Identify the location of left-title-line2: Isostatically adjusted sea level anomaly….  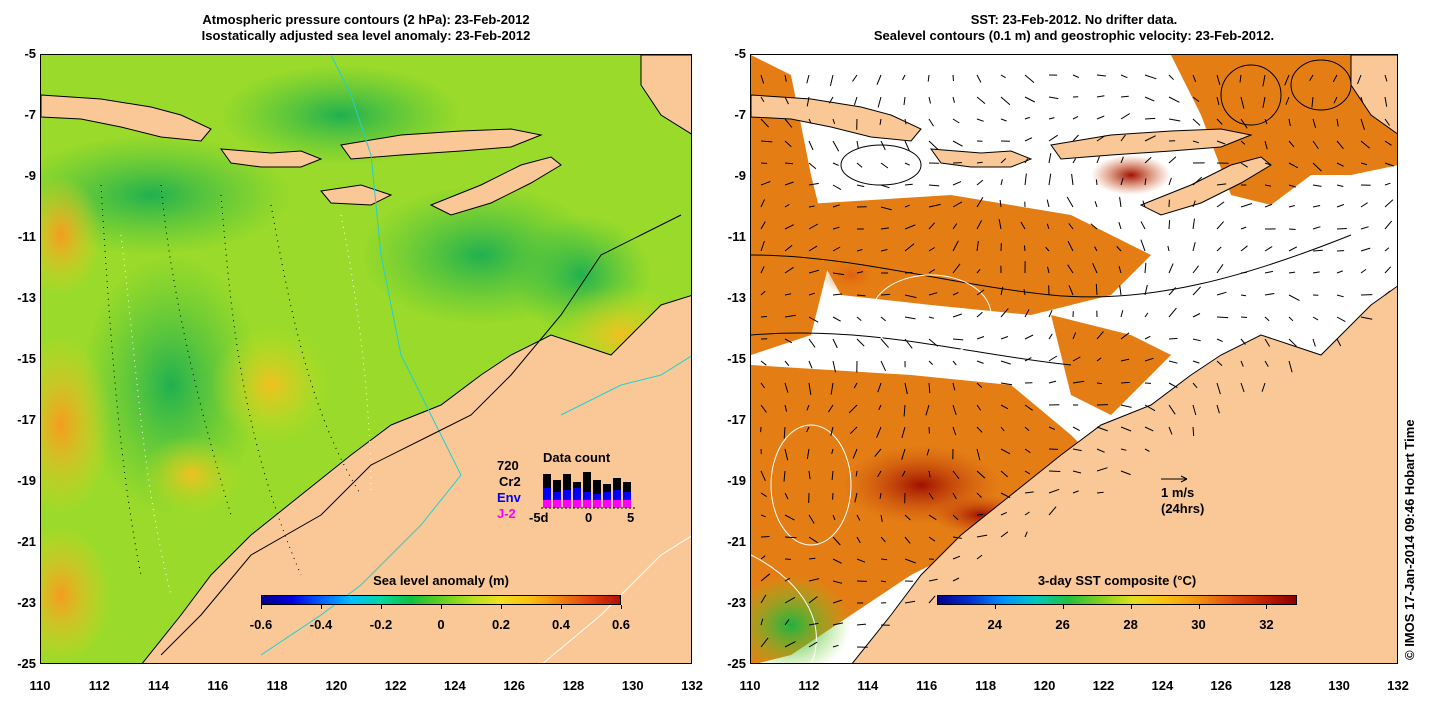
(366, 35).